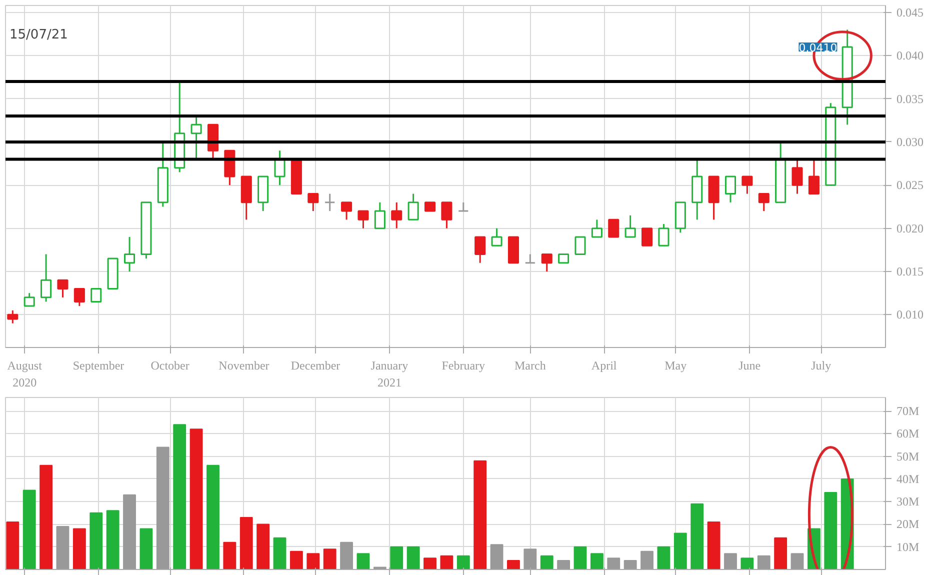 The height and width of the screenshot is (575, 929). What do you see at coordinates (910, 185) in the screenshot?
I see `y-tick-label: 0.025` at bounding box center [910, 185].